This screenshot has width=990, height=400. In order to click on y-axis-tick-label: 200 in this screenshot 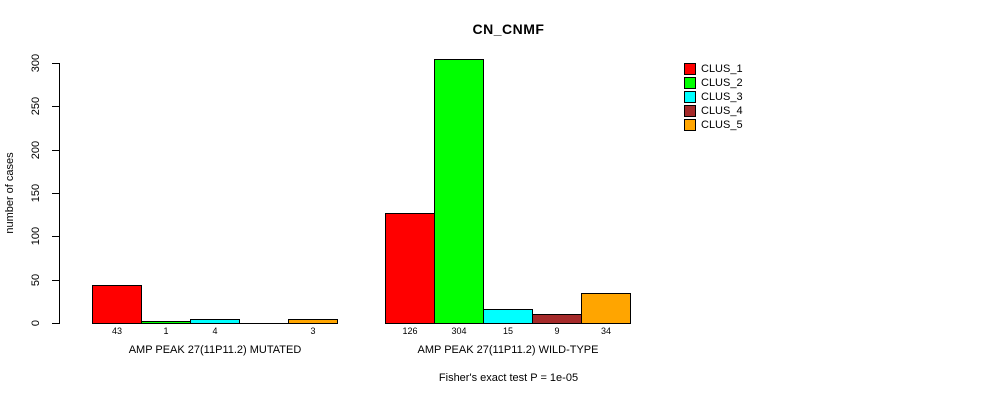, I will do `click(36, 150)`.